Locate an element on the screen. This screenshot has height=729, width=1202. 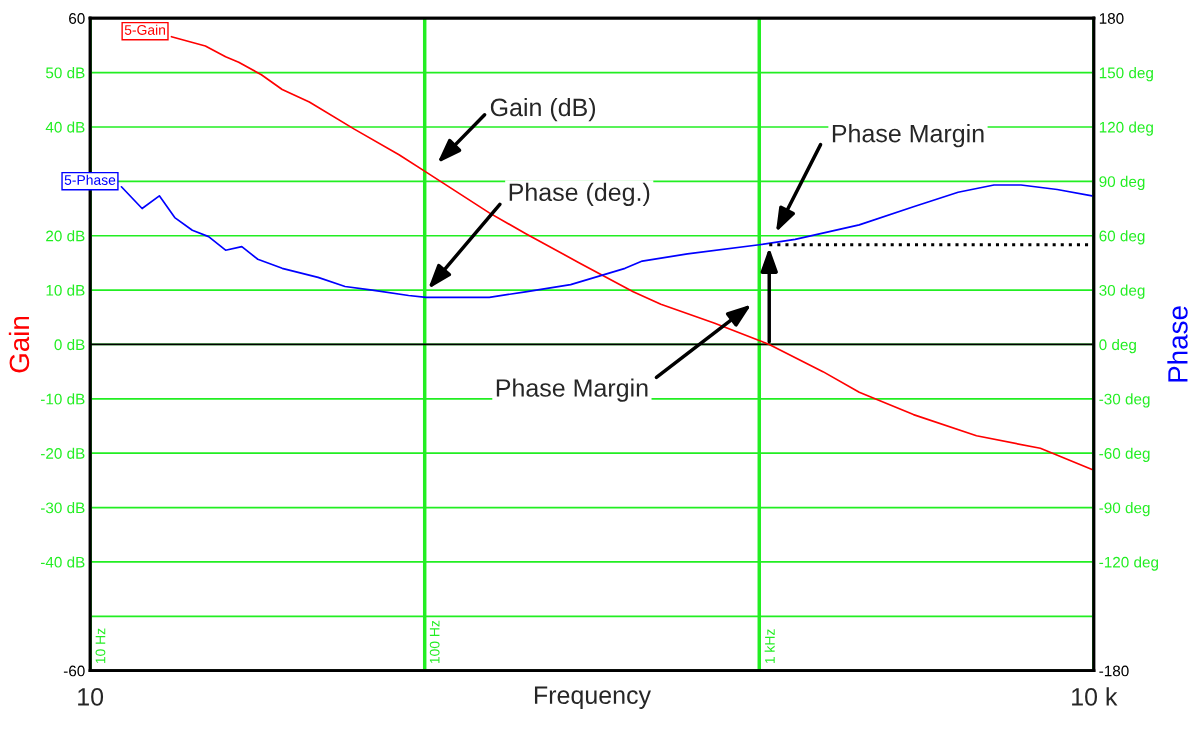
y-tick-label: 10 dB is located at coordinates (65, 290).